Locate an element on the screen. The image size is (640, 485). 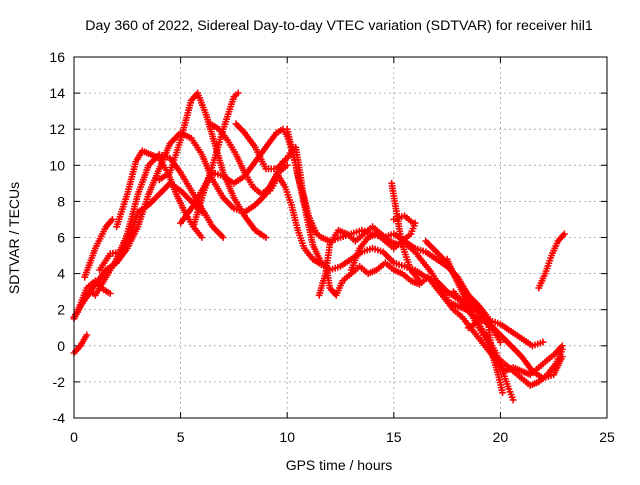
x-tick-label: 15 is located at coordinates (394, 437).